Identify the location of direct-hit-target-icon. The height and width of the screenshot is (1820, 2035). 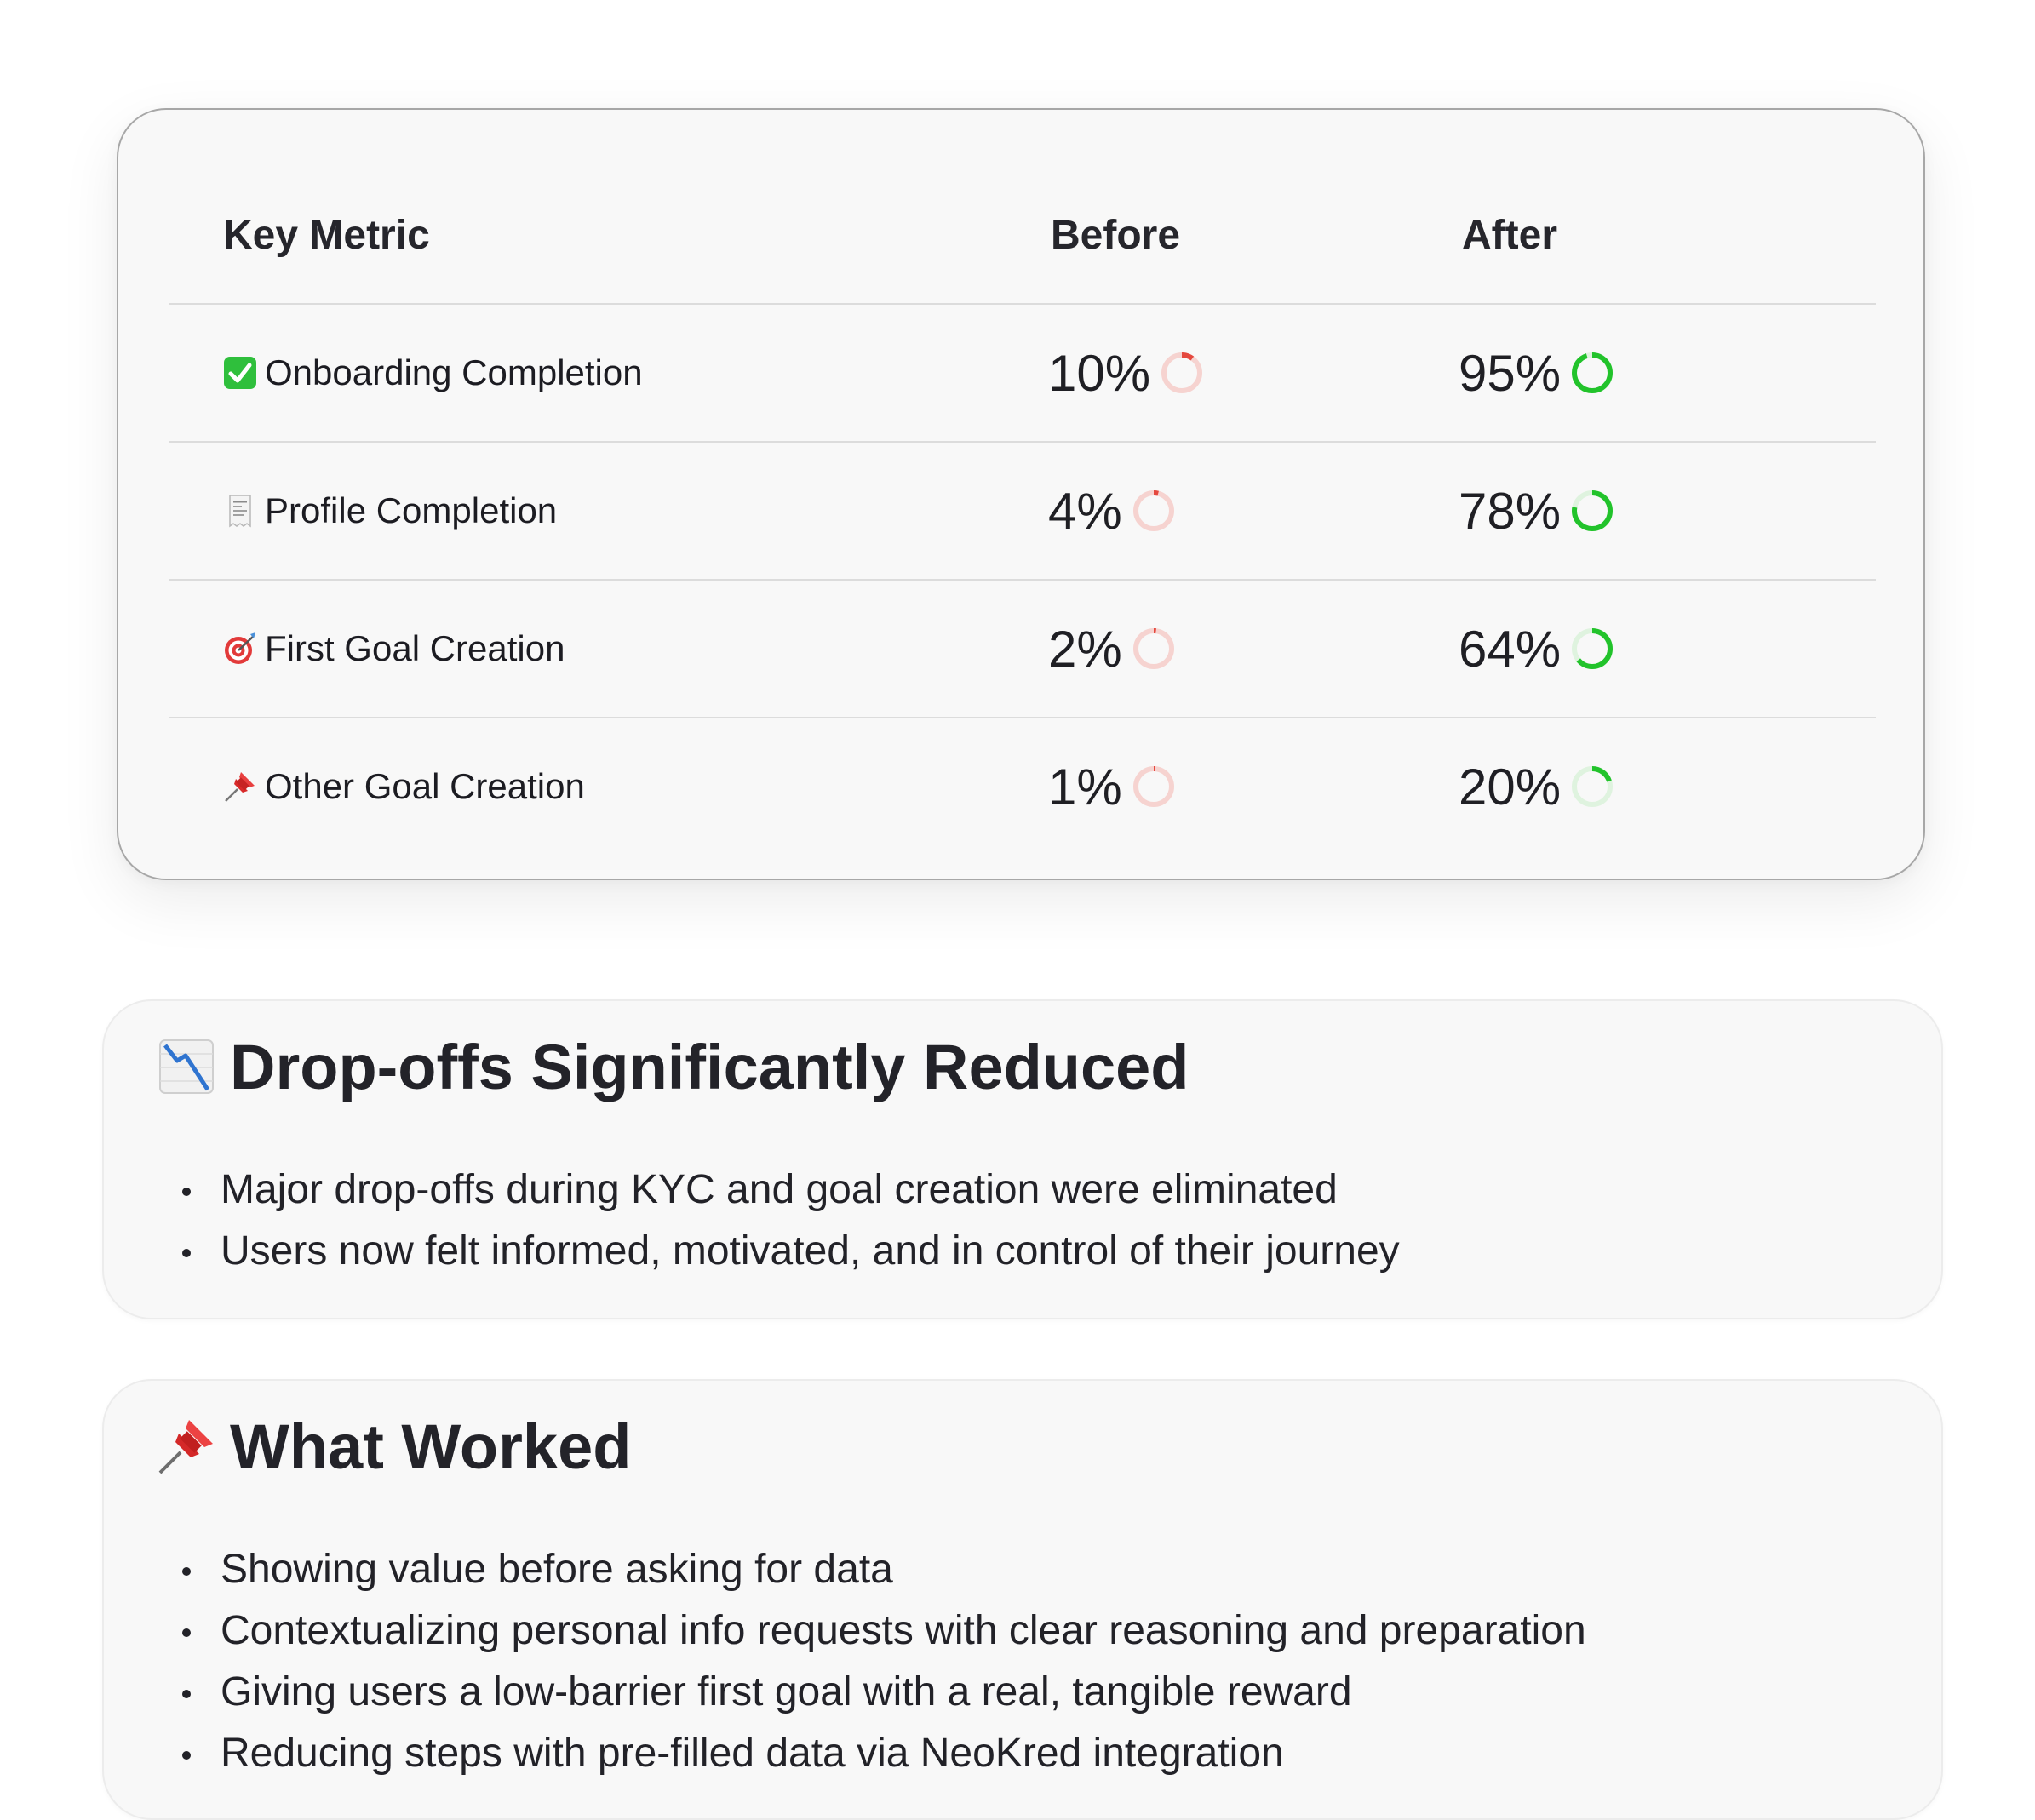
(240, 649).